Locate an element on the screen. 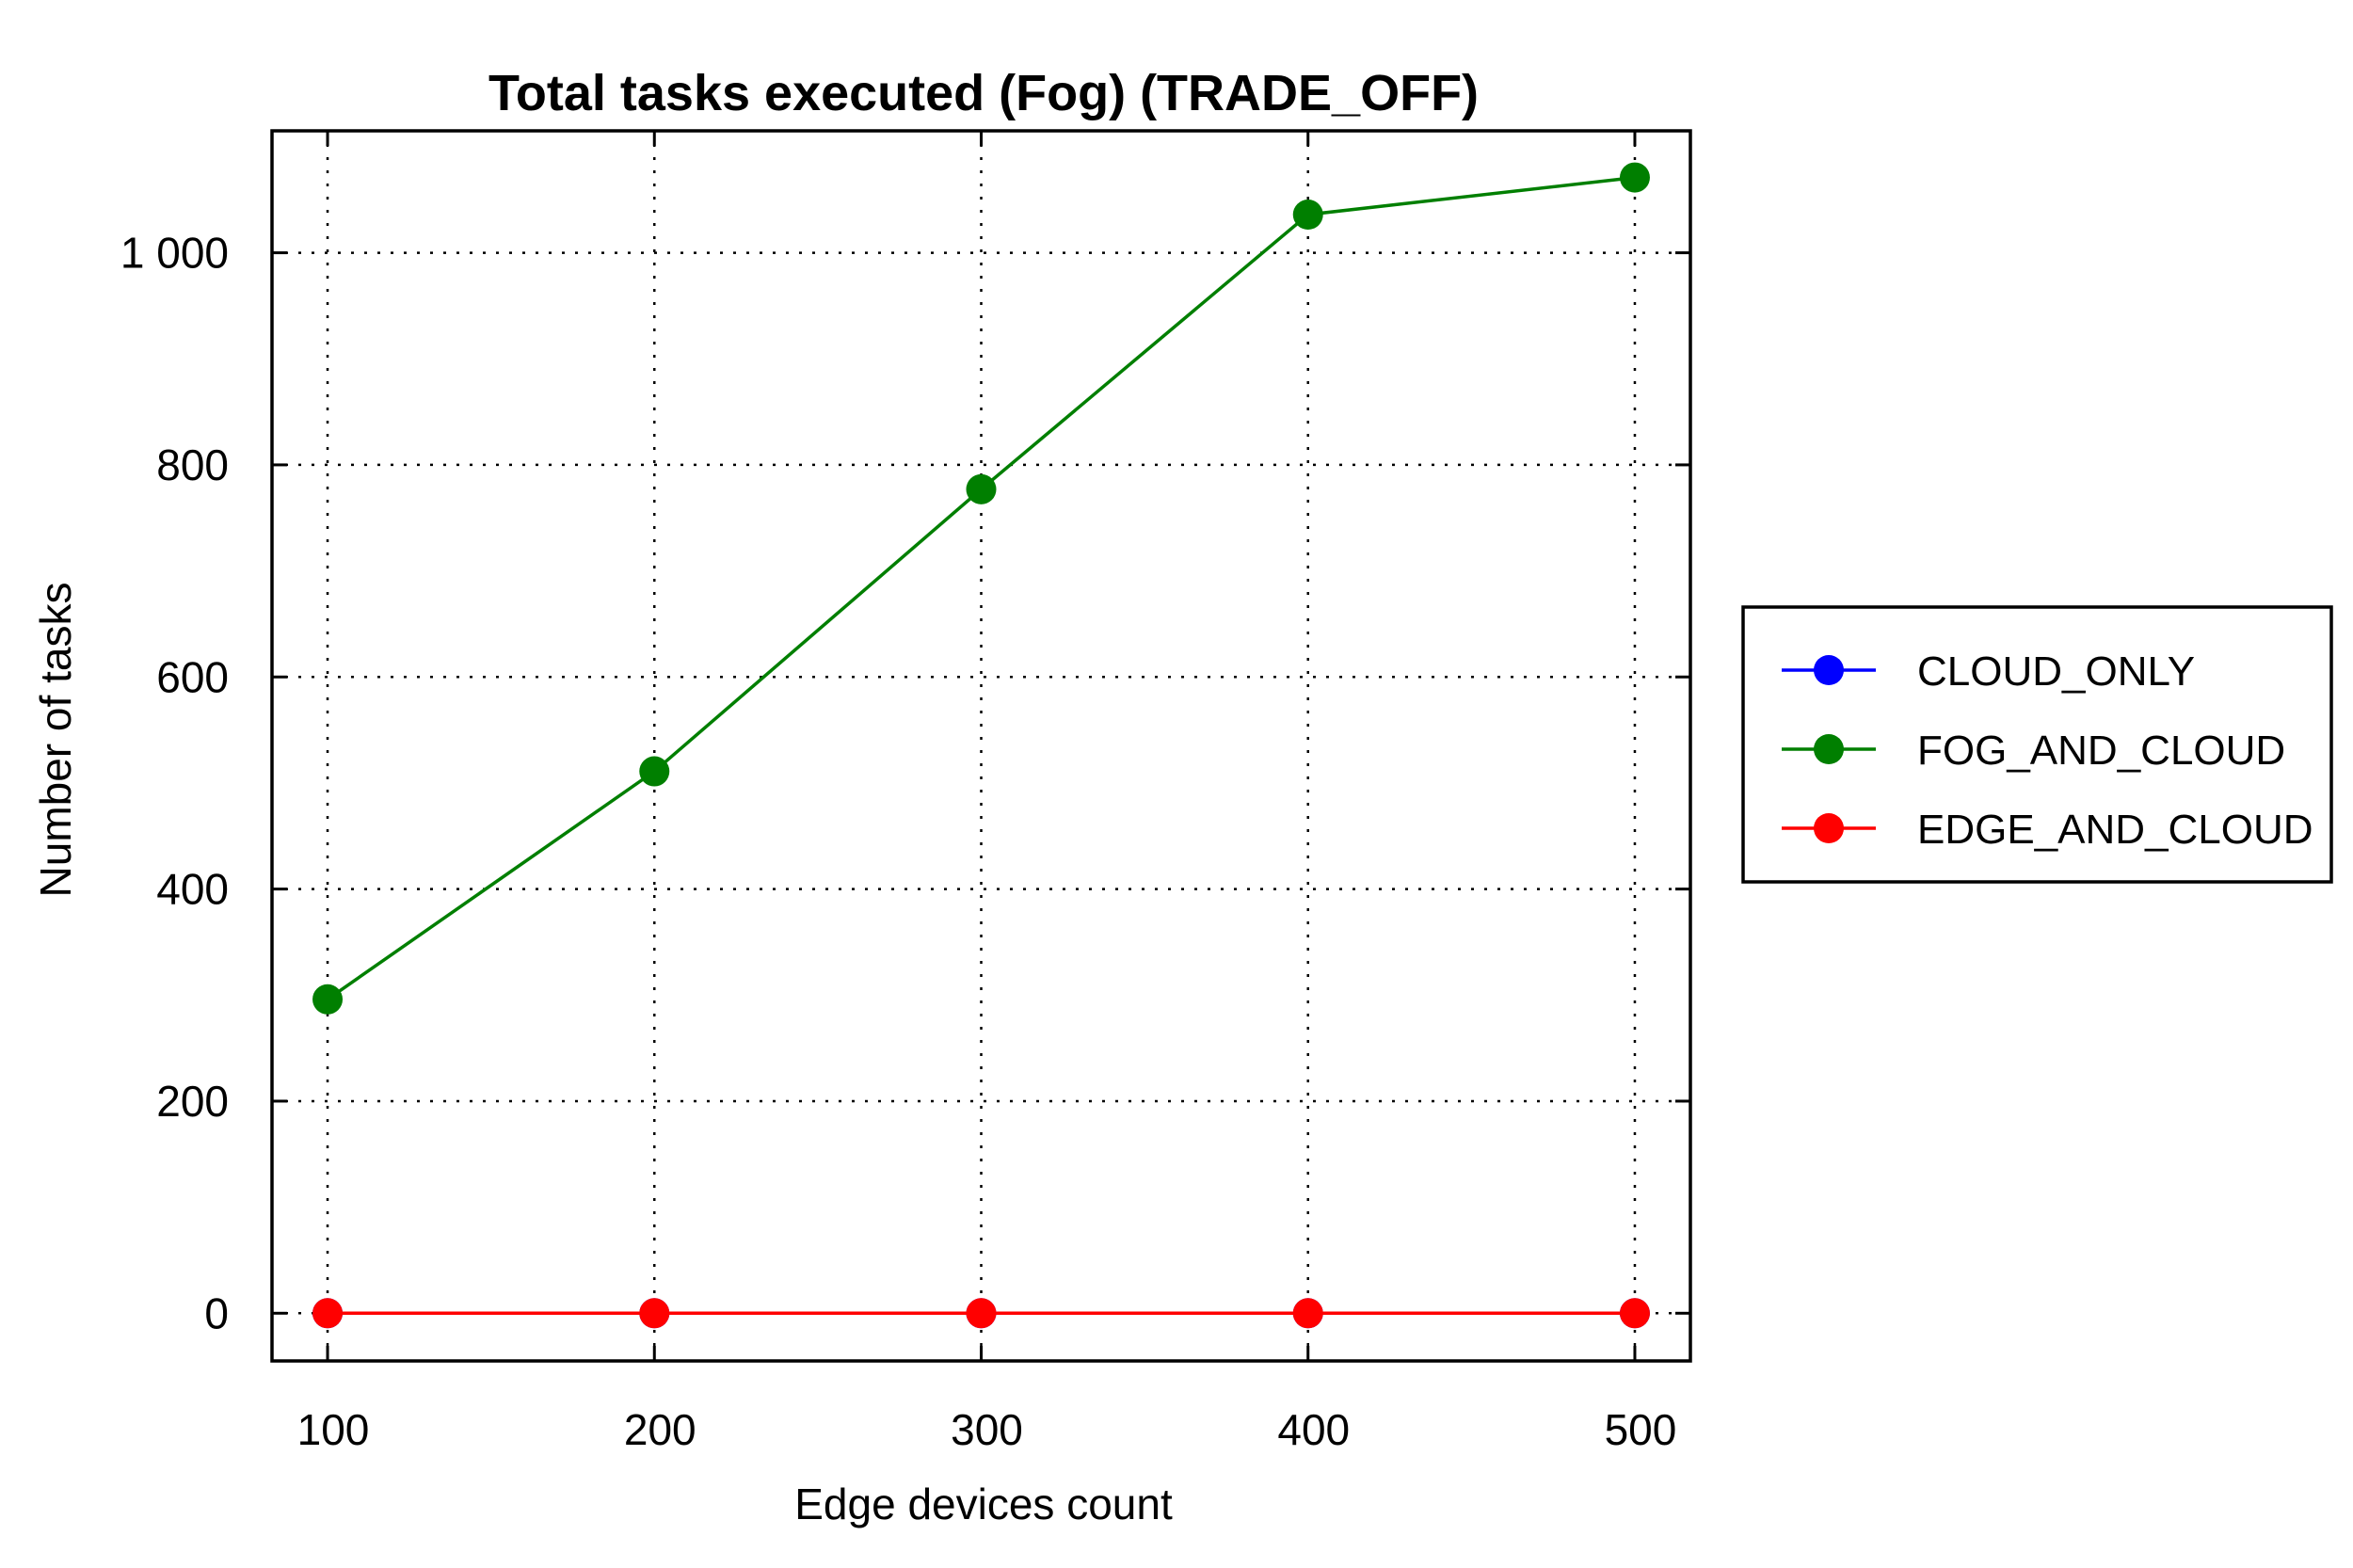 This screenshot has width=2353, height=1568. legend-entries: CLOUD_ONLY FOG_AND_CLOUD EDGE_AND_CLOUD is located at coordinates (2047, 750).